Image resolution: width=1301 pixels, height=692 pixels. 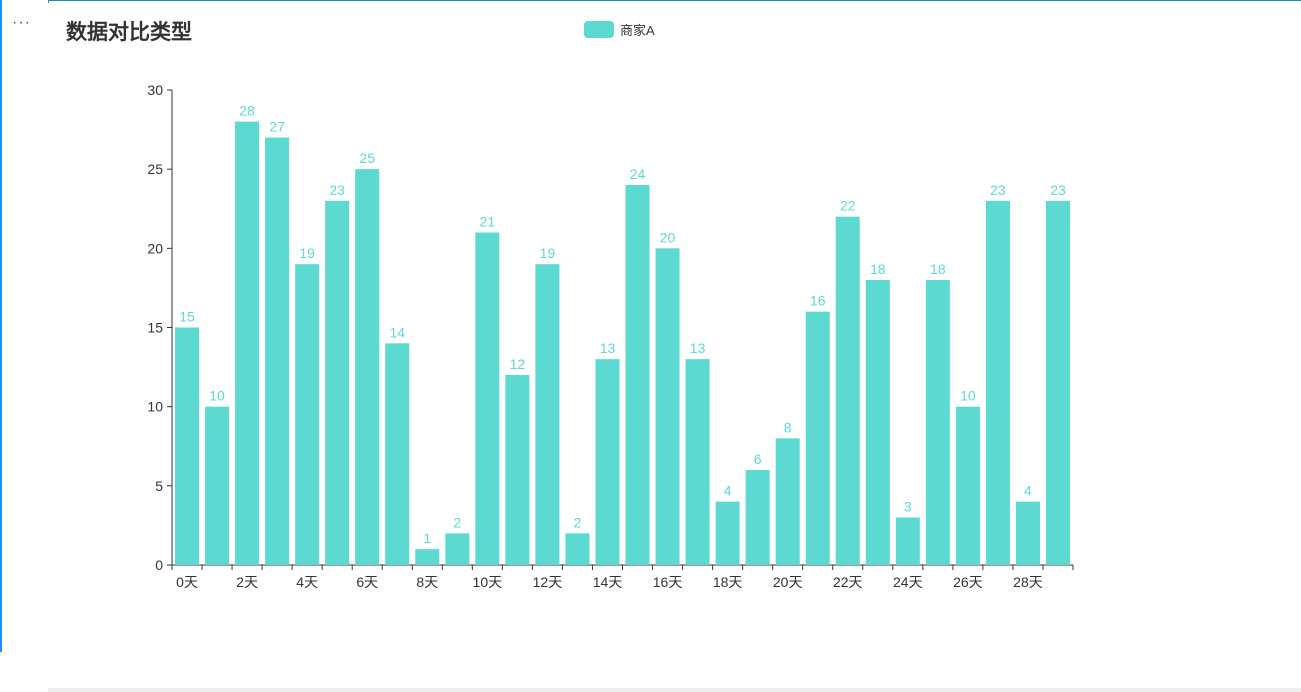 What do you see at coordinates (638, 174) in the screenshot?
I see `bar-value-label: 24` at bounding box center [638, 174].